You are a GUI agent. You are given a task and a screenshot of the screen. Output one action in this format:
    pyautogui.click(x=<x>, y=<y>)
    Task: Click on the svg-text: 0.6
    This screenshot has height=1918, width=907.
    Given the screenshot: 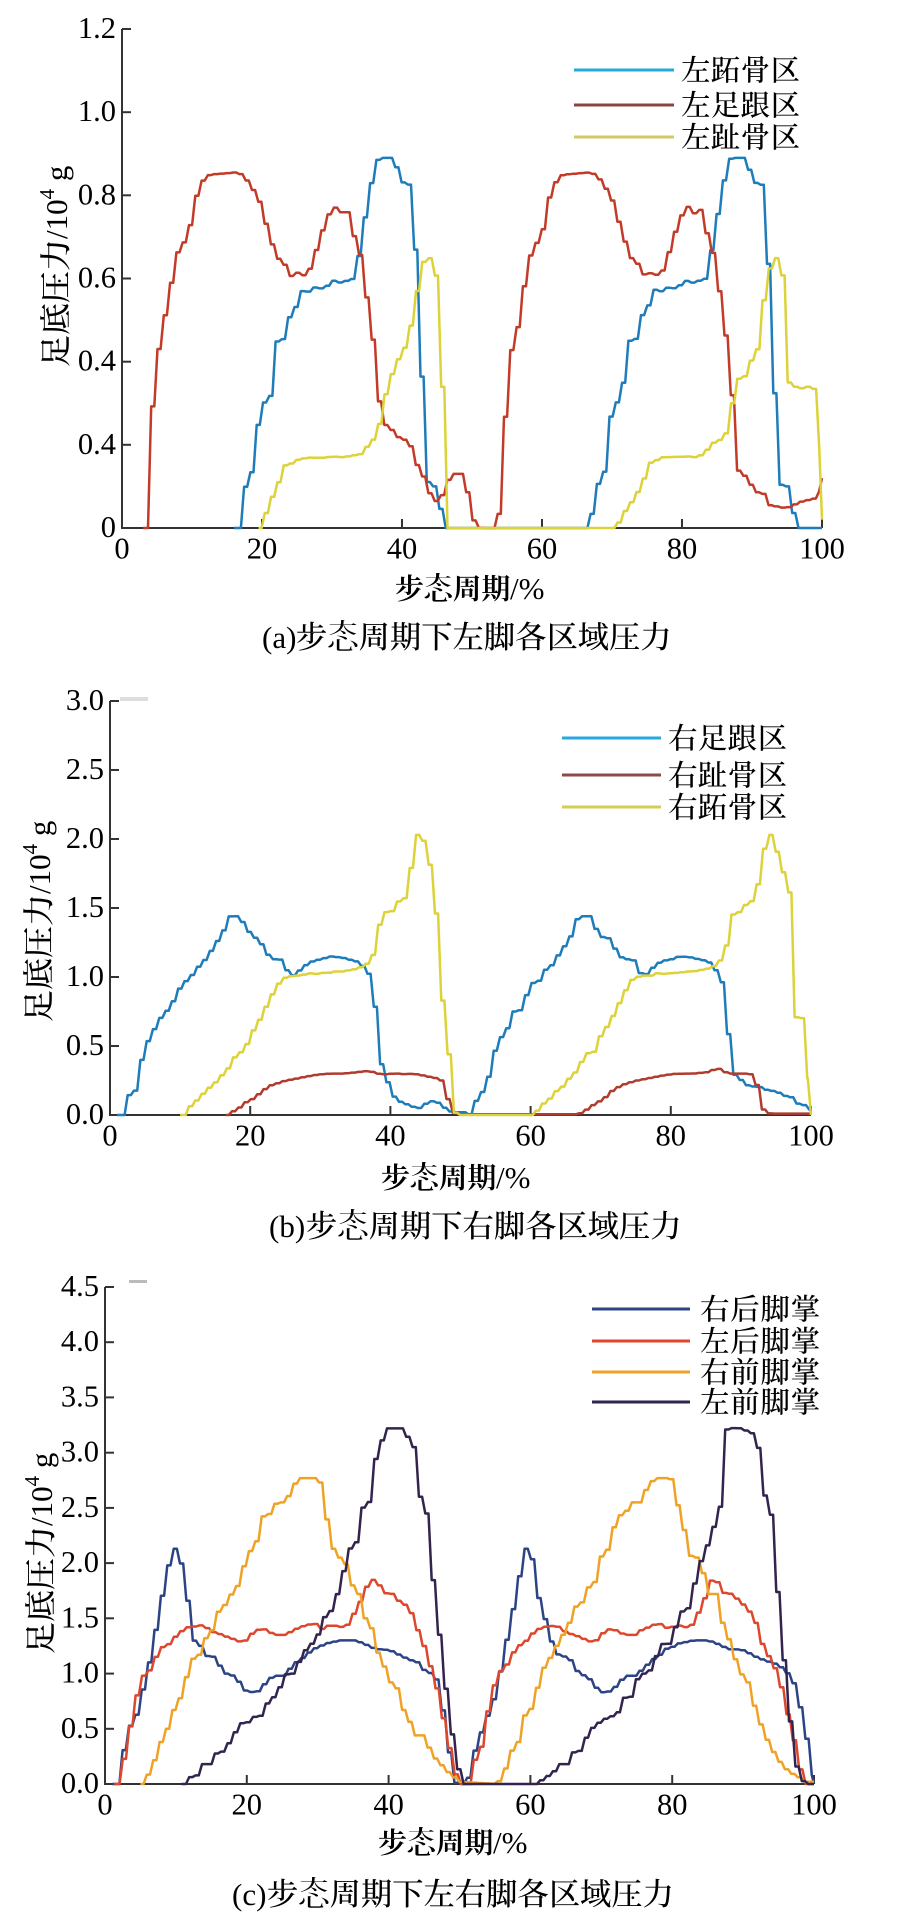 What is the action you would take?
    pyautogui.click(x=97, y=278)
    